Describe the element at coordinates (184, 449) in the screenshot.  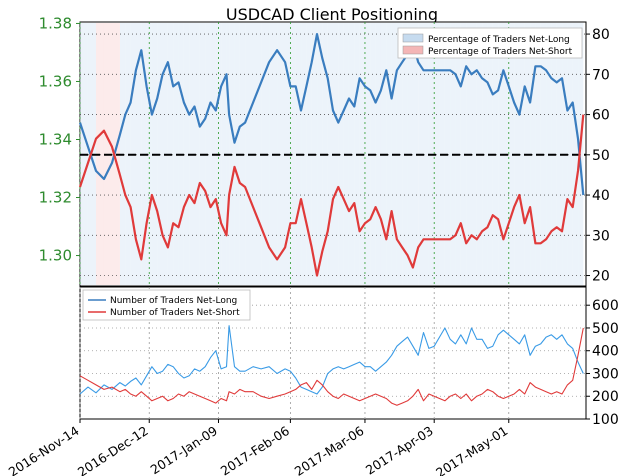
I see `x-tick-label: 2017-Jan-09` at that location.